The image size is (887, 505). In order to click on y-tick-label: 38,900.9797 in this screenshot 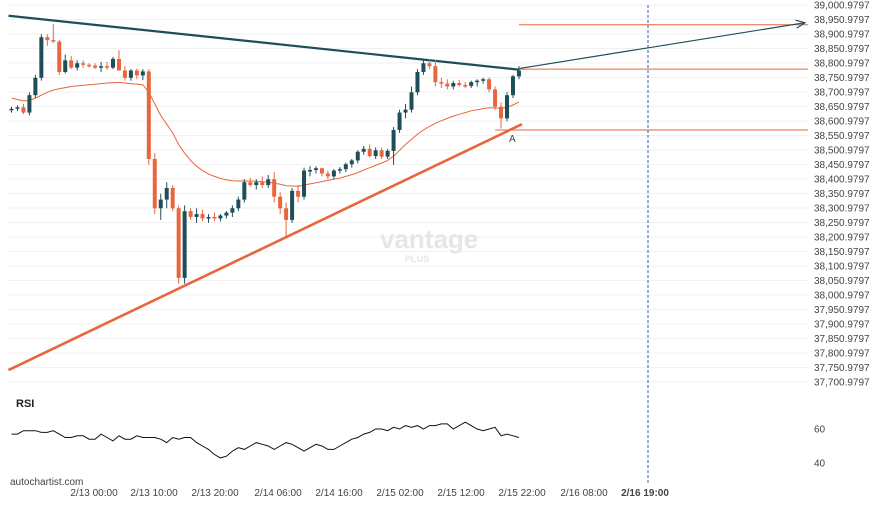, I will do `click(842, 35)`.